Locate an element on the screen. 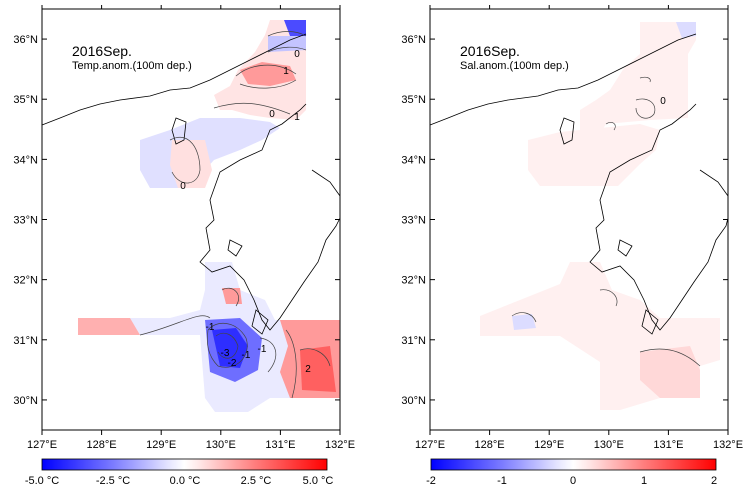 This screenshot has width=753, height=486. temp-colorbar-label: -5.0 °C is located at coordinates (42, 480).